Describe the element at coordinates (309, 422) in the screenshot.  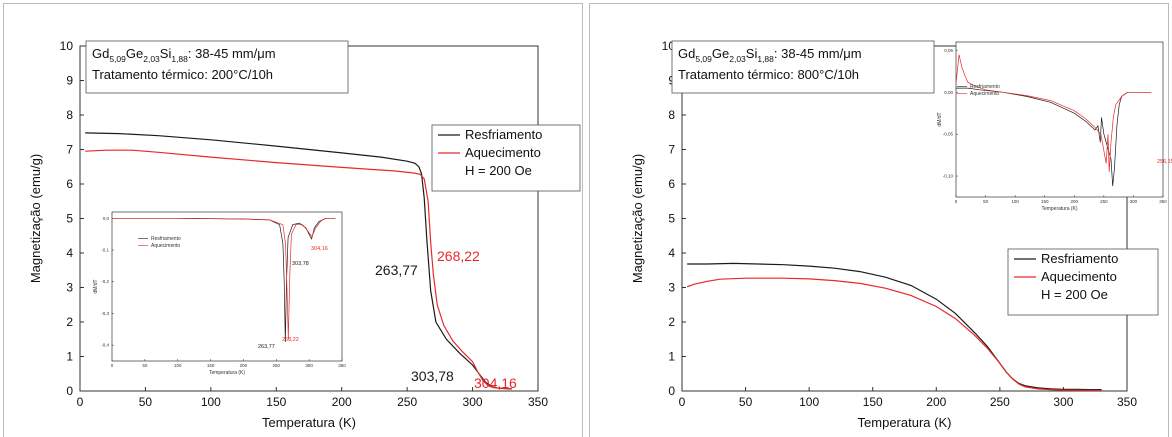
I see `x-axis-label: Temperatura (K)` at that location.